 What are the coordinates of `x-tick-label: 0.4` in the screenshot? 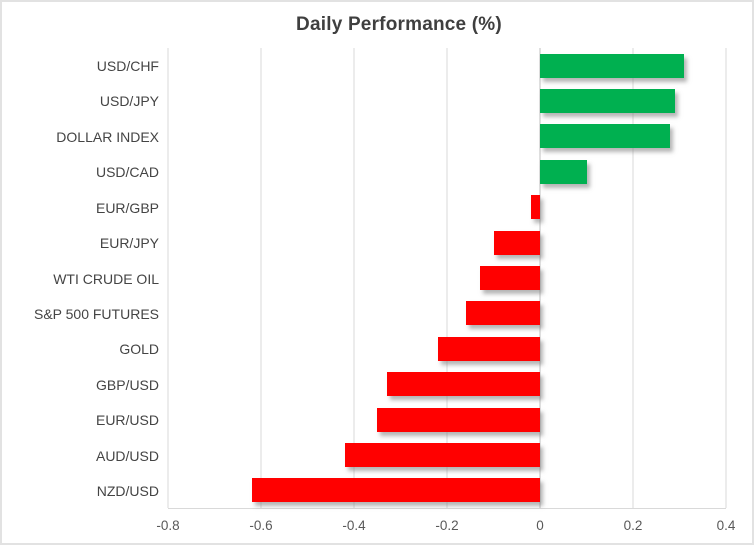 It's located at (726, 525).